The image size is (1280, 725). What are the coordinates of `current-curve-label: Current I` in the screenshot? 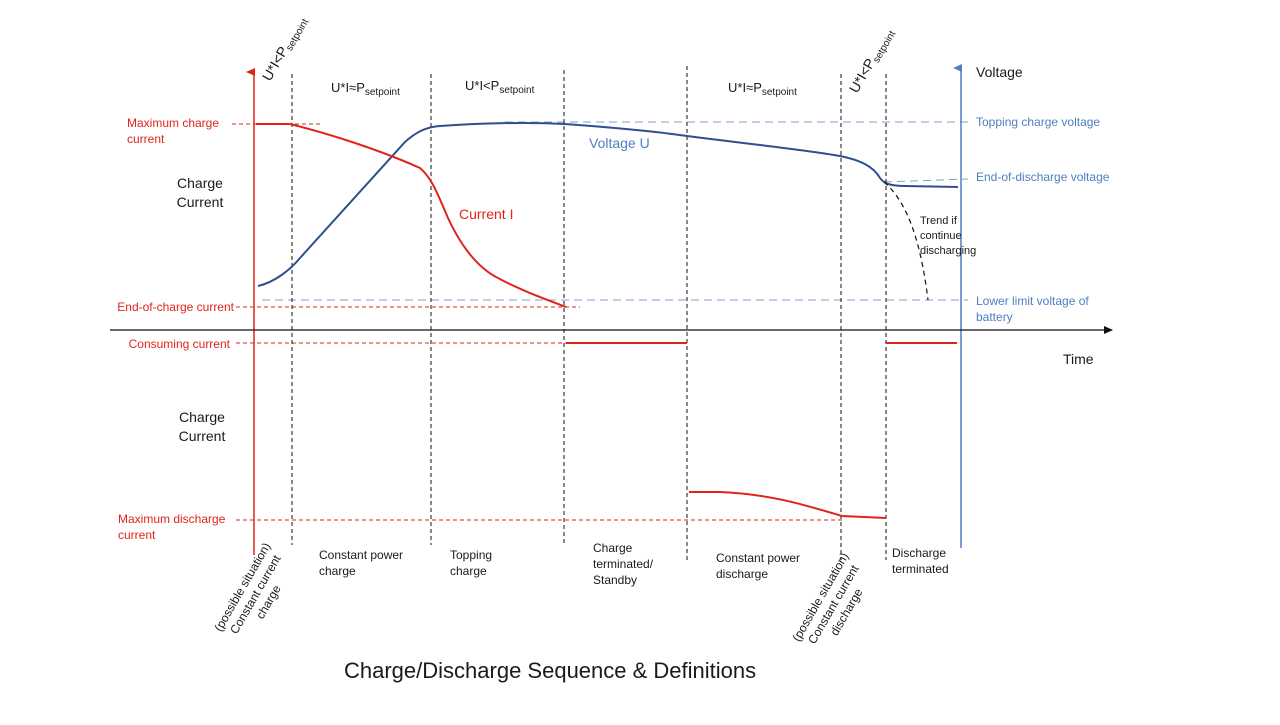 It's located at (486, 214).